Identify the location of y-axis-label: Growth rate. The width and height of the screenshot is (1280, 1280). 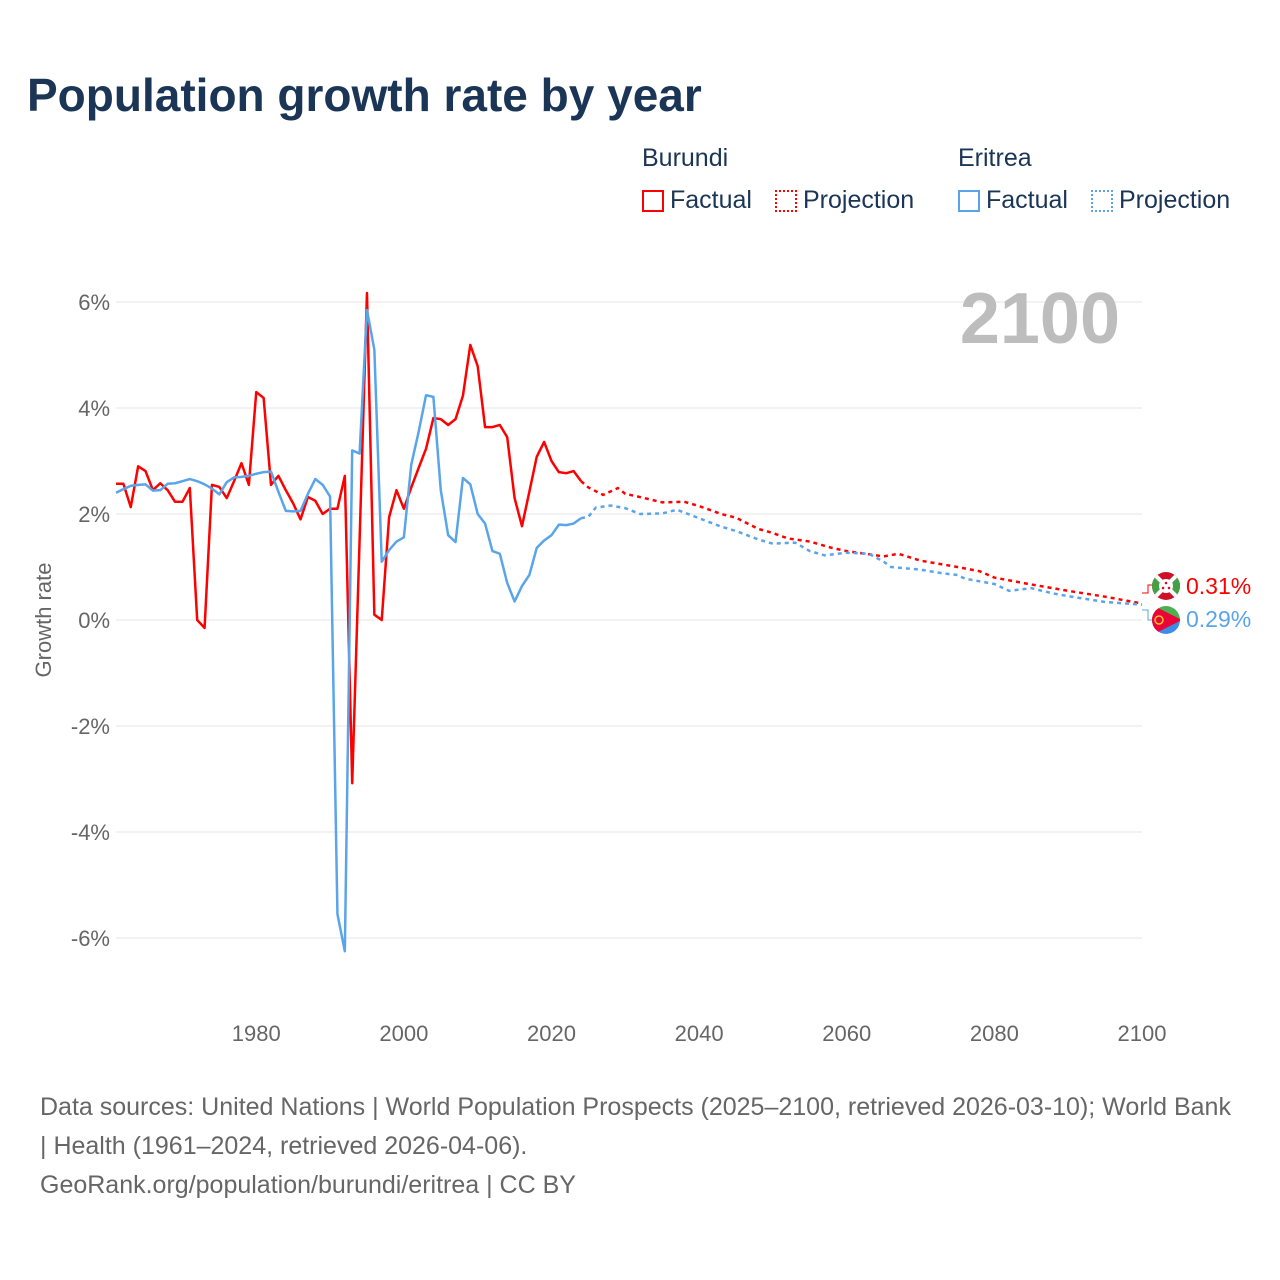
(43, 620).